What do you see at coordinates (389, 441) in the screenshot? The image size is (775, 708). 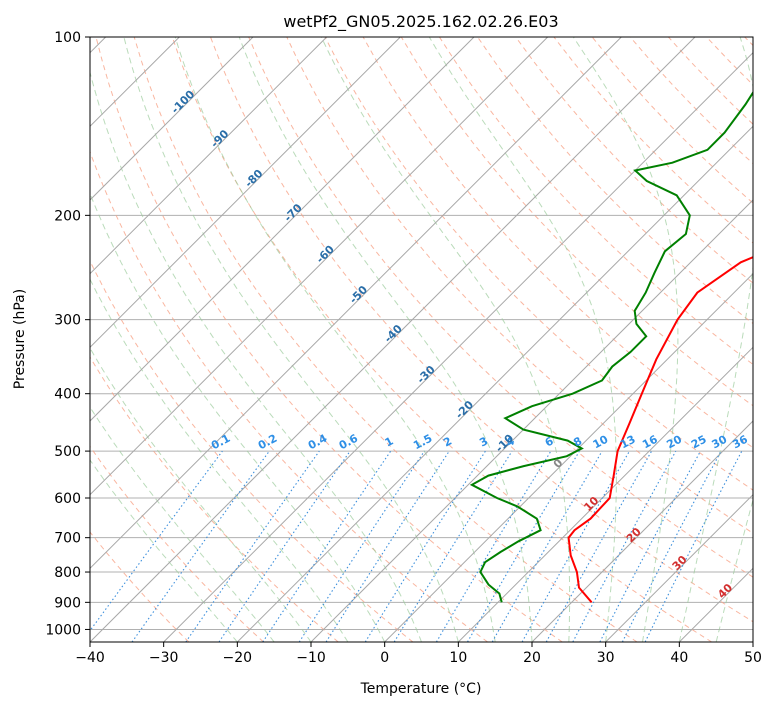 I see `mixing-ratio-label: 1` at bounding box center [389, 441].